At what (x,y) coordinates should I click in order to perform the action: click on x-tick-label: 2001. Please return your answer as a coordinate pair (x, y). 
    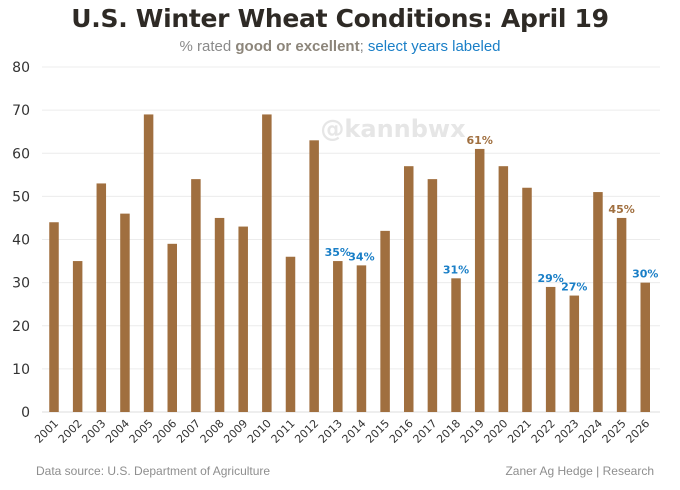
    Looking at the image, I should click on (46, 431).